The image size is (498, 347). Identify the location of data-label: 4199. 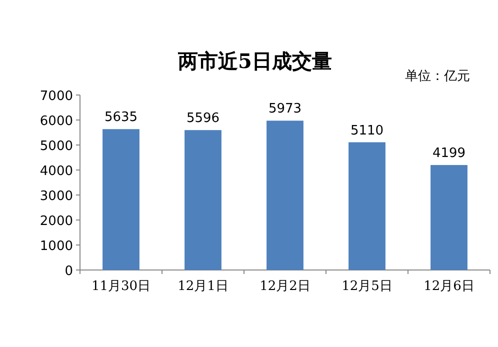
(449, 154).